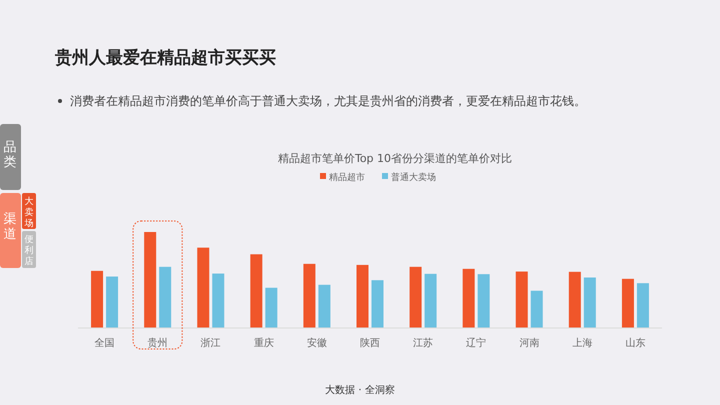 This screenshot has width=720, height=405. I want to click on x-tick-label: 浙江, so click(210, 343).